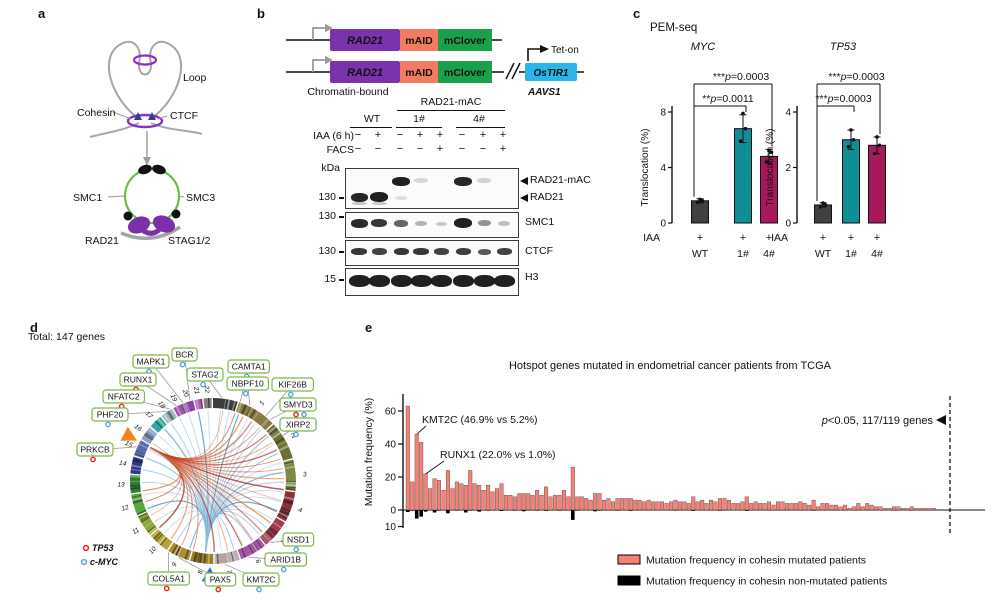  What do you see at coordinates (544, 92) in the screenshot?
I see `aavs1-label: AAVS1` at bounding box center [544, 92].